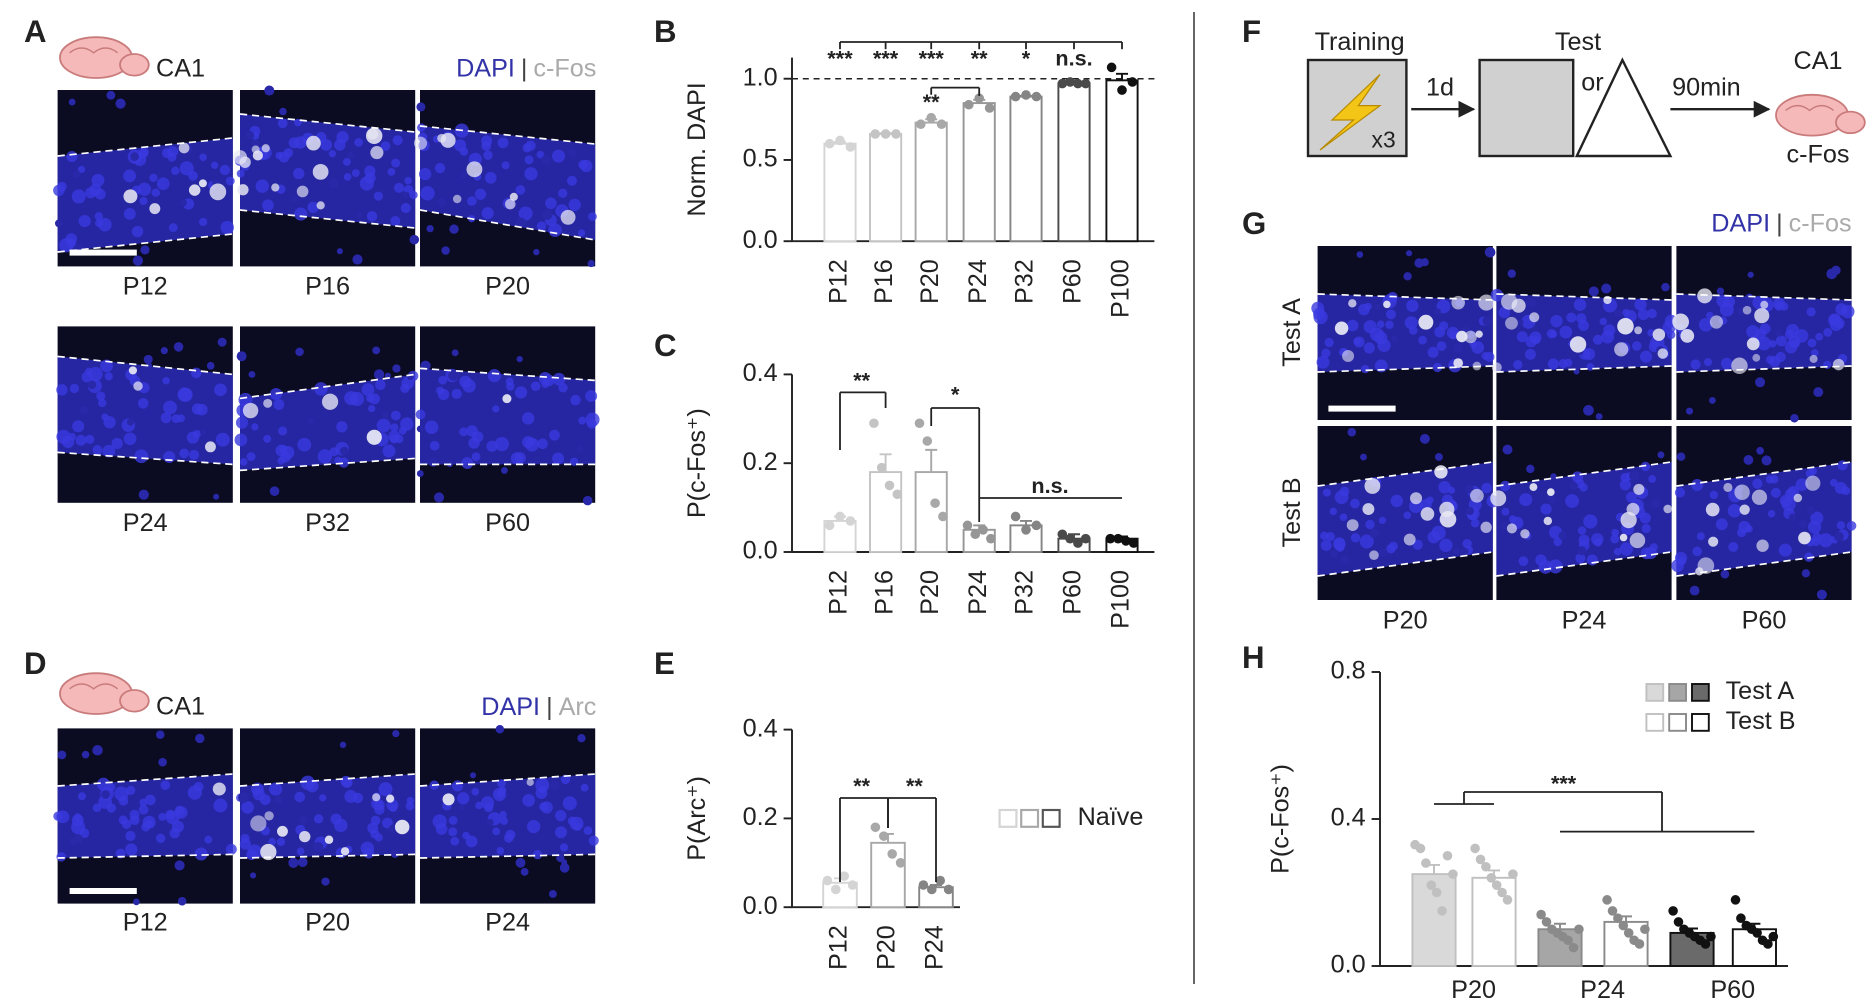 The height and width of the screenshot is (1005, 1872). Describe the element at coordinates (1760, 691) in the screenshot. I see `label: Test A` at that location.